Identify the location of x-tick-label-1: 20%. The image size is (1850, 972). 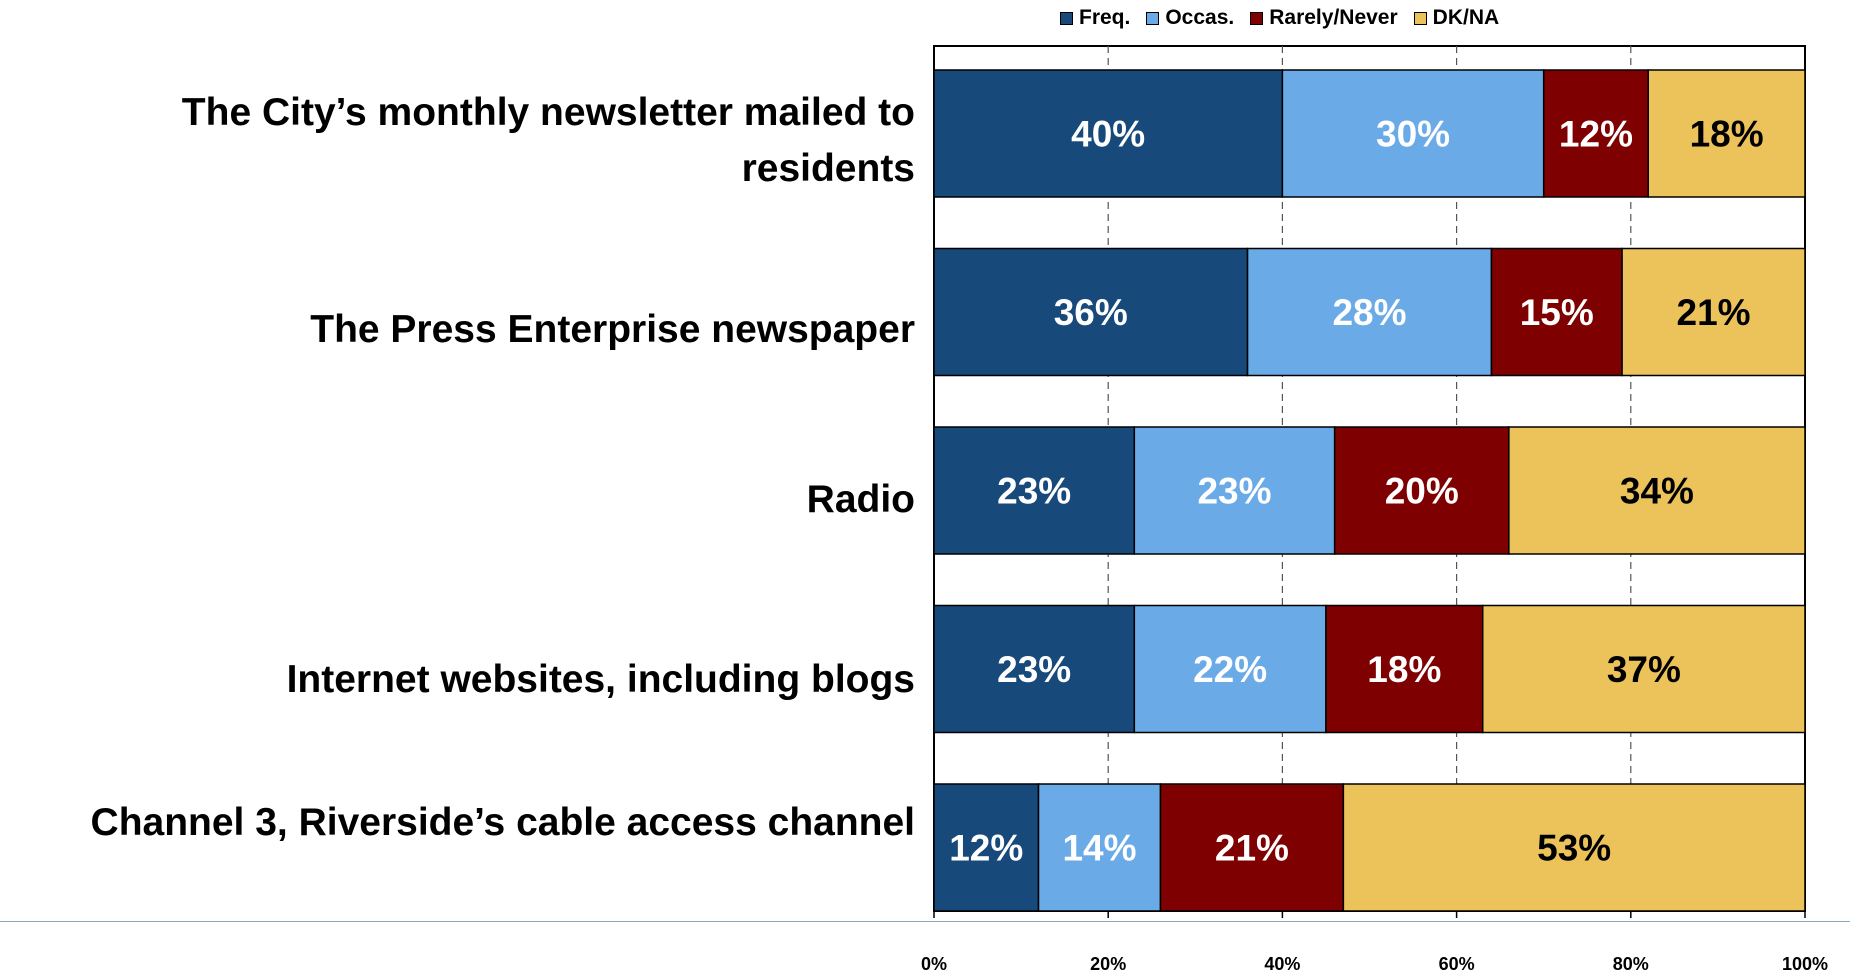
(1108, 963).